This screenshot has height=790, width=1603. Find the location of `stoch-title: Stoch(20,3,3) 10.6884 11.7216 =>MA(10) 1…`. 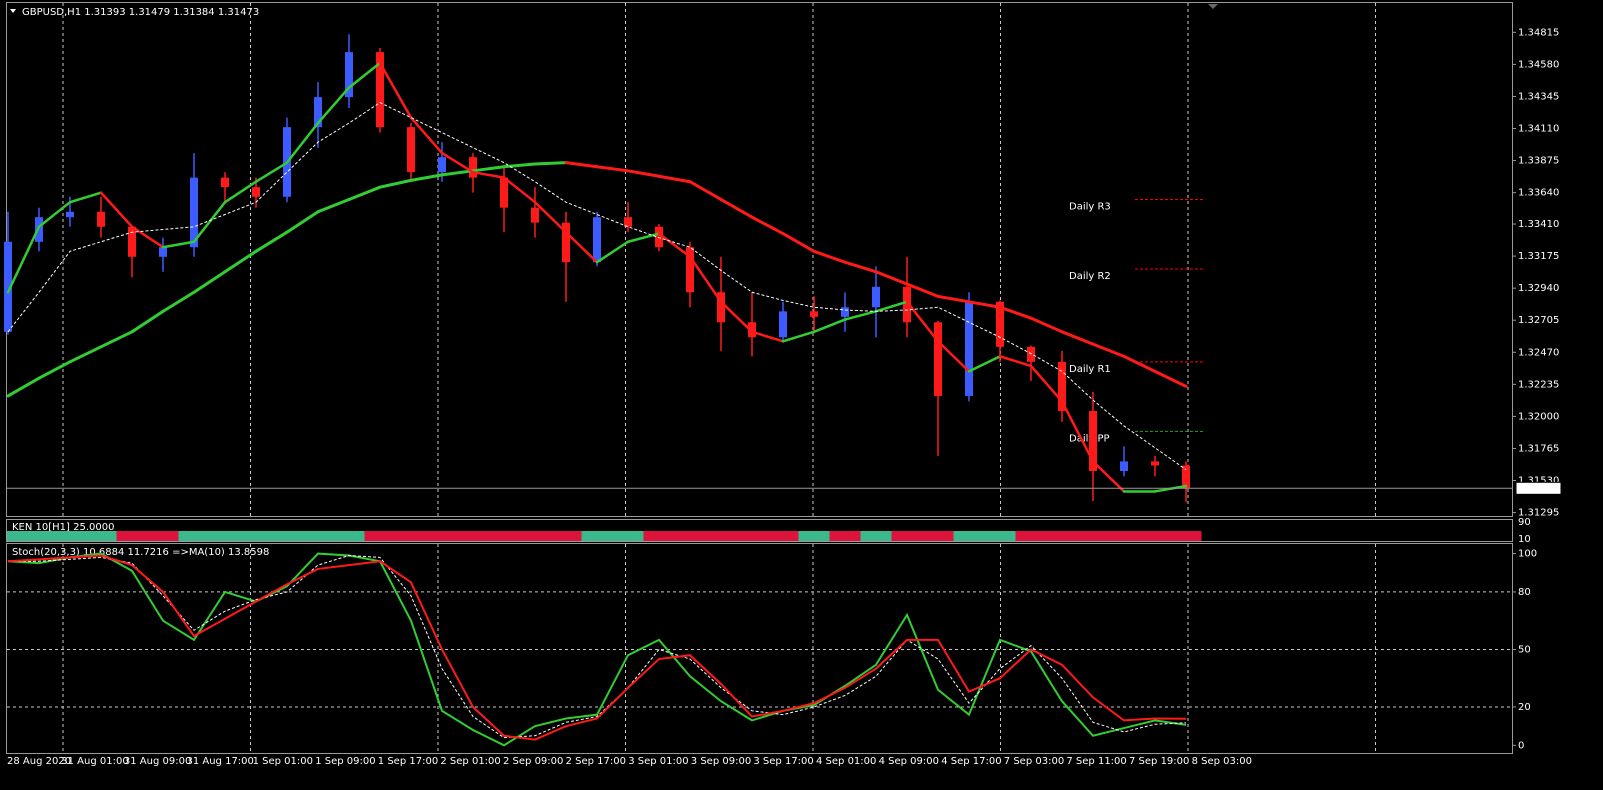

stoch-title: Stoch(20,3,3) 10.6884 11.7216 =>MA(10) 1… is located at coordinates (140, 552).